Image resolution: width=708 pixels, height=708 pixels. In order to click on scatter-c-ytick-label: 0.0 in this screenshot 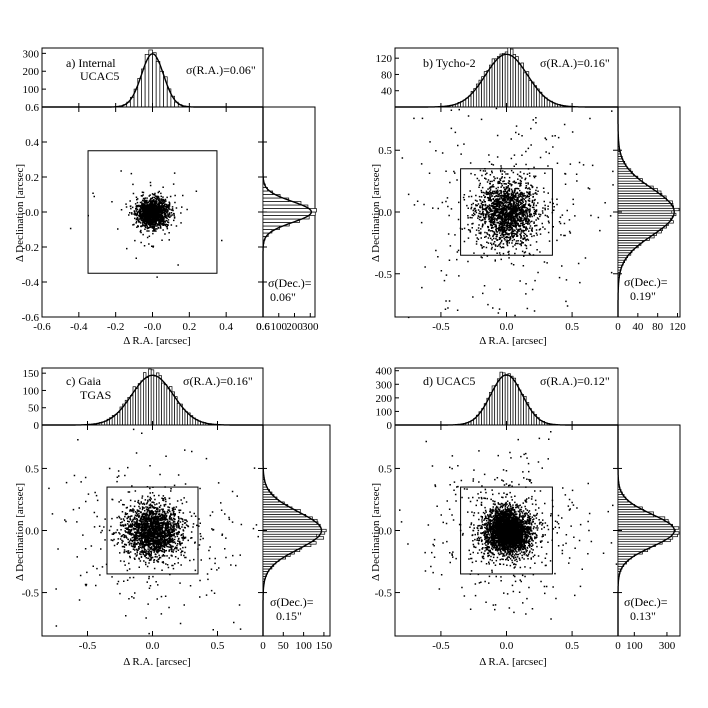, I will do `click(32, 532)`.